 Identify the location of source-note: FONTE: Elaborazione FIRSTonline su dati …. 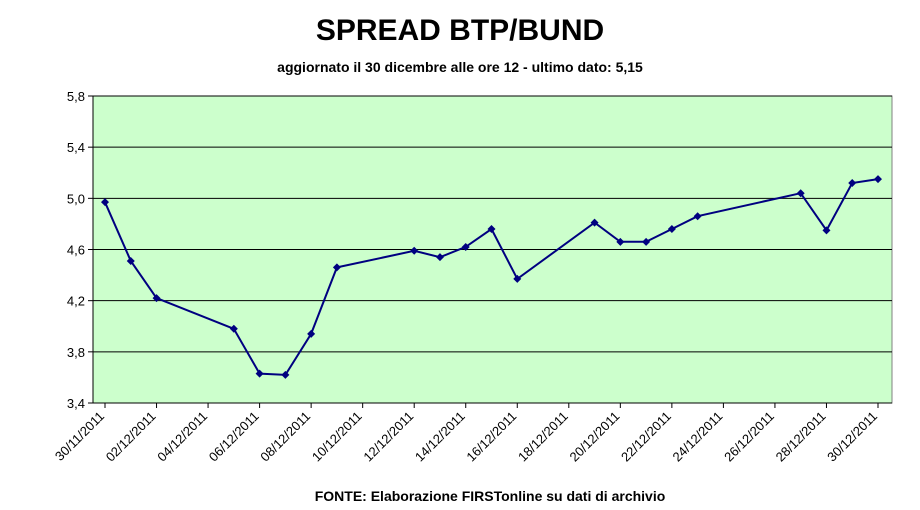
(490, 496).